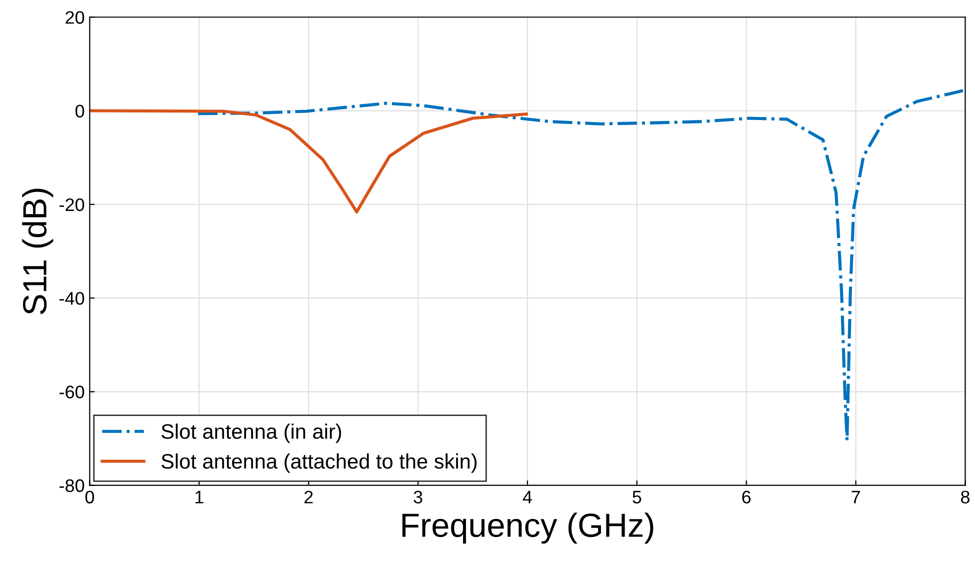 The width and height of the screenshot is (975, 571). What do you see at coordinates (746, 497) in the screenshot?
I see `x-tick-label: 6` at bounding box center [746, 497].